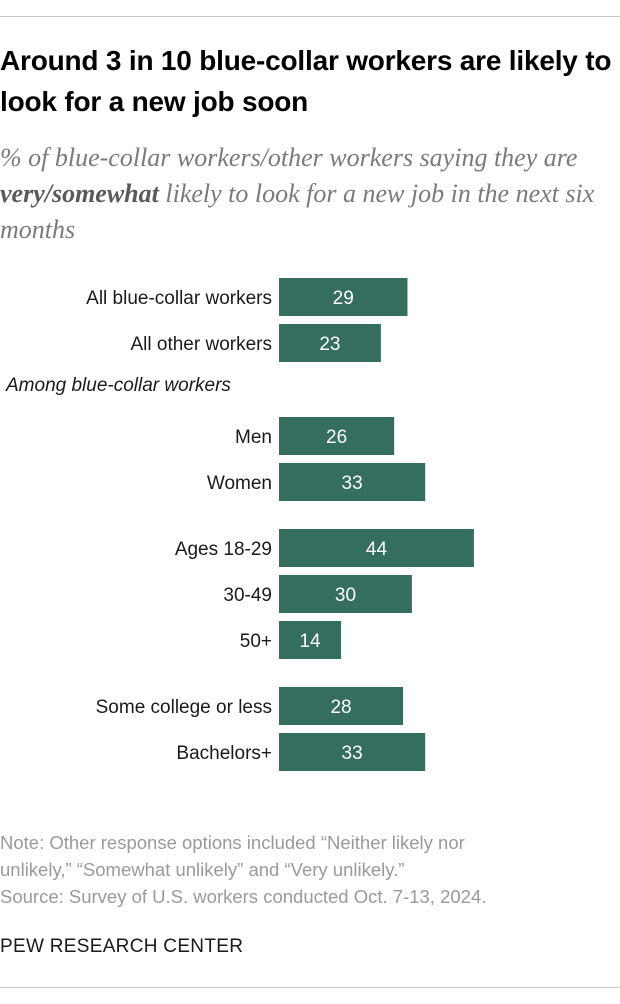 The width and height of the screenshot is (620, 1004). Describe the element at coordinates (310, 987) in the screenshot. I see `bottom-rule` at that location.